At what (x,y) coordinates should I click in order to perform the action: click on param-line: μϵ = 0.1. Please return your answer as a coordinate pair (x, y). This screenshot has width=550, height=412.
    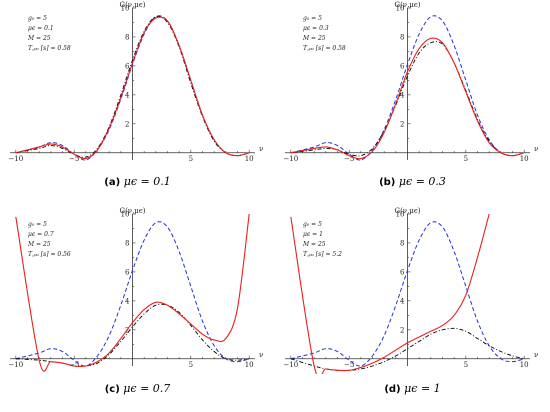
    Looking at the image, I should click on (41, 28).